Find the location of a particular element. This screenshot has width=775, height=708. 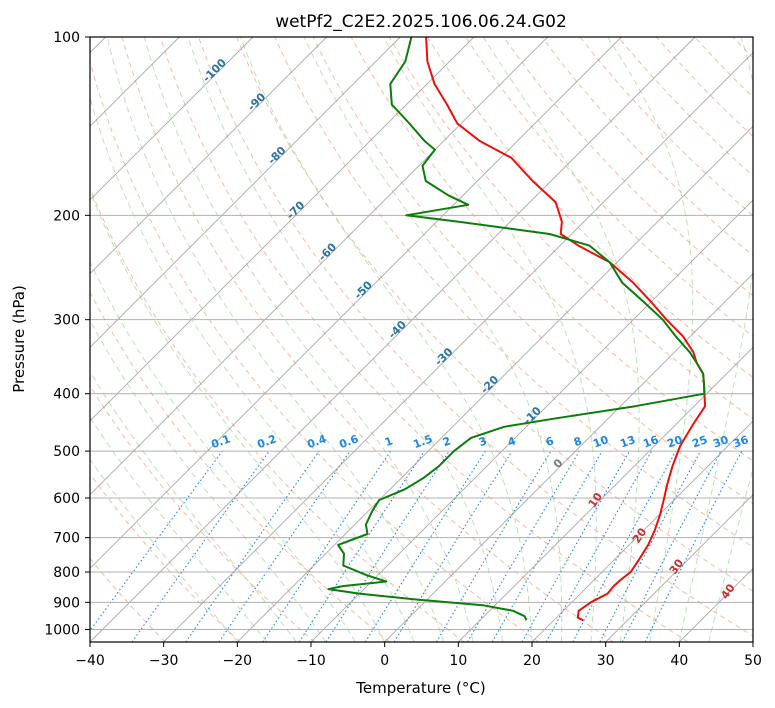

mixing-ratio-label: 16 is located at coordinates (650, 442).